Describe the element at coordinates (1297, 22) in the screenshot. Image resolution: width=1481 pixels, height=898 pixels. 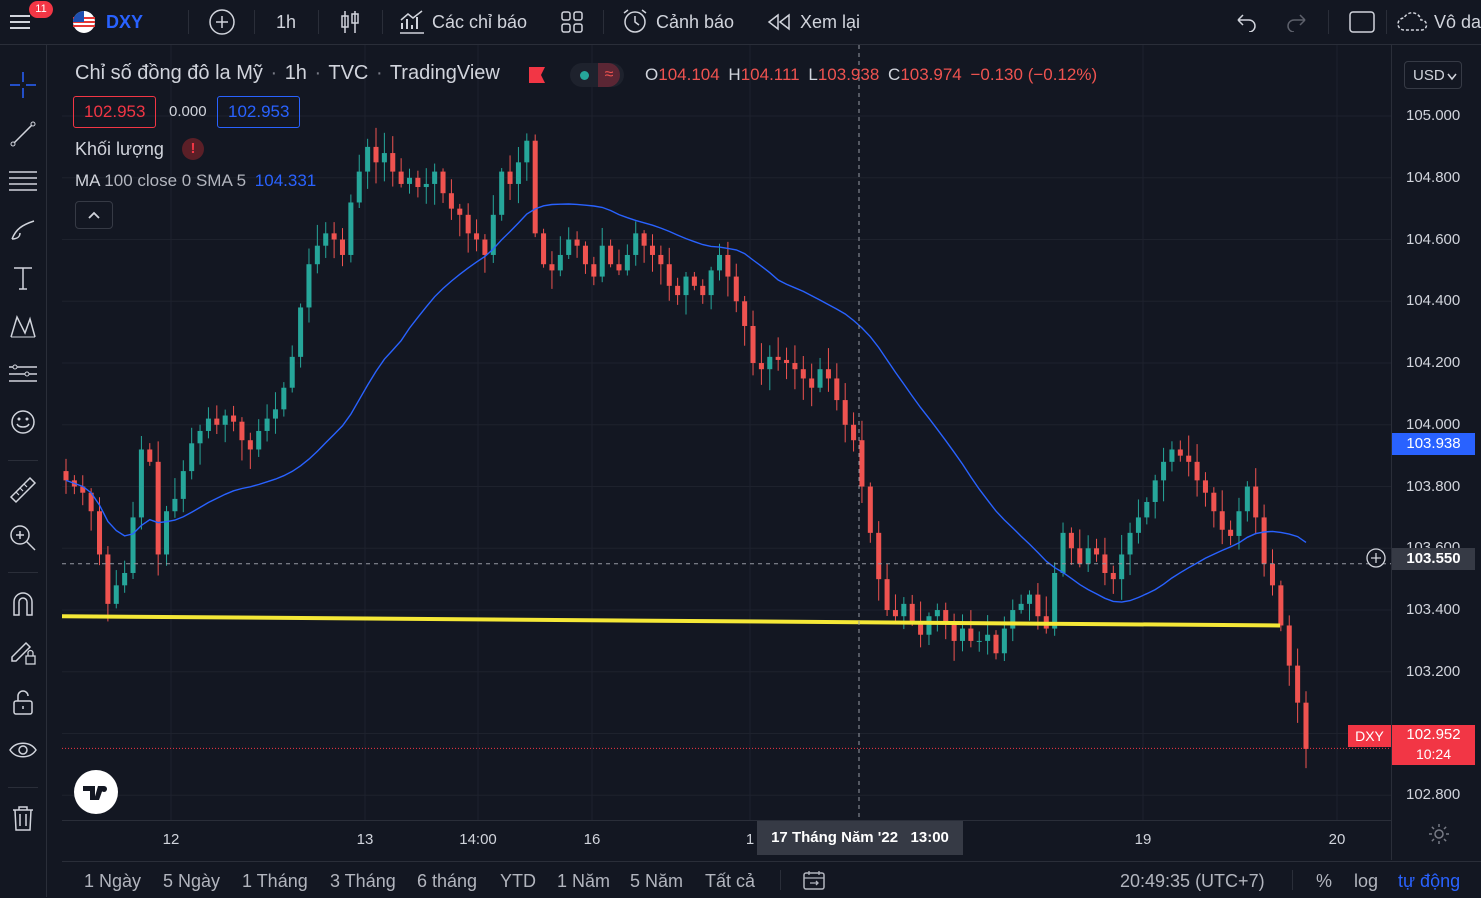
I see `redo-button` at that location.